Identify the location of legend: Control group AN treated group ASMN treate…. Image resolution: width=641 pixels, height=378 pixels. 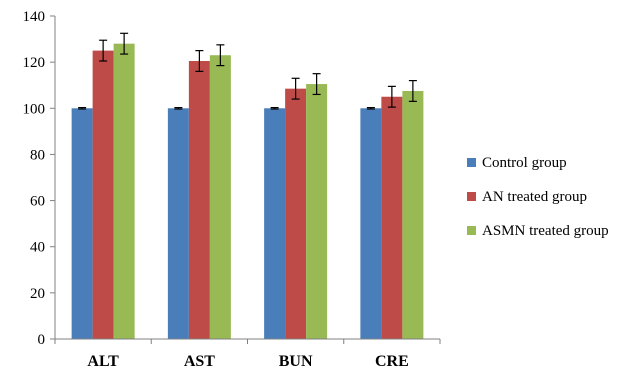
(538, 197).